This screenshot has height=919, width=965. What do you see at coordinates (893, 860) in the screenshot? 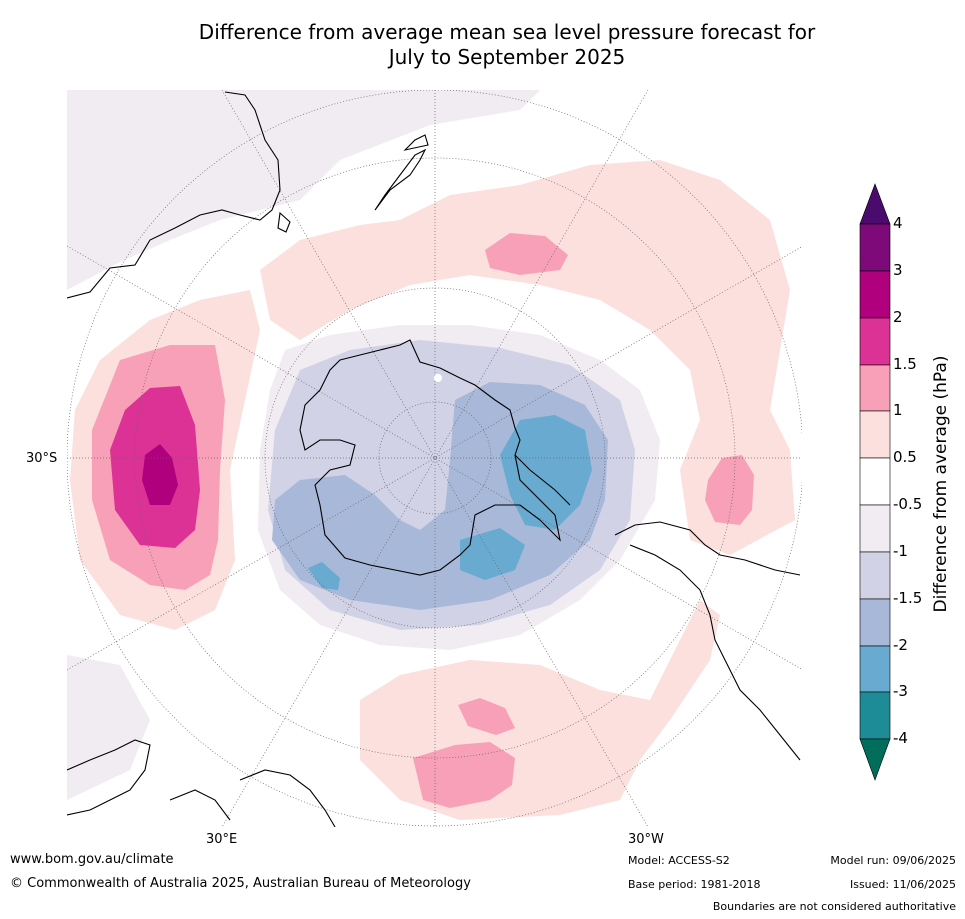
I see `footer-model-run: Model run: 09/06/2025` at bounding box center [893, 860].